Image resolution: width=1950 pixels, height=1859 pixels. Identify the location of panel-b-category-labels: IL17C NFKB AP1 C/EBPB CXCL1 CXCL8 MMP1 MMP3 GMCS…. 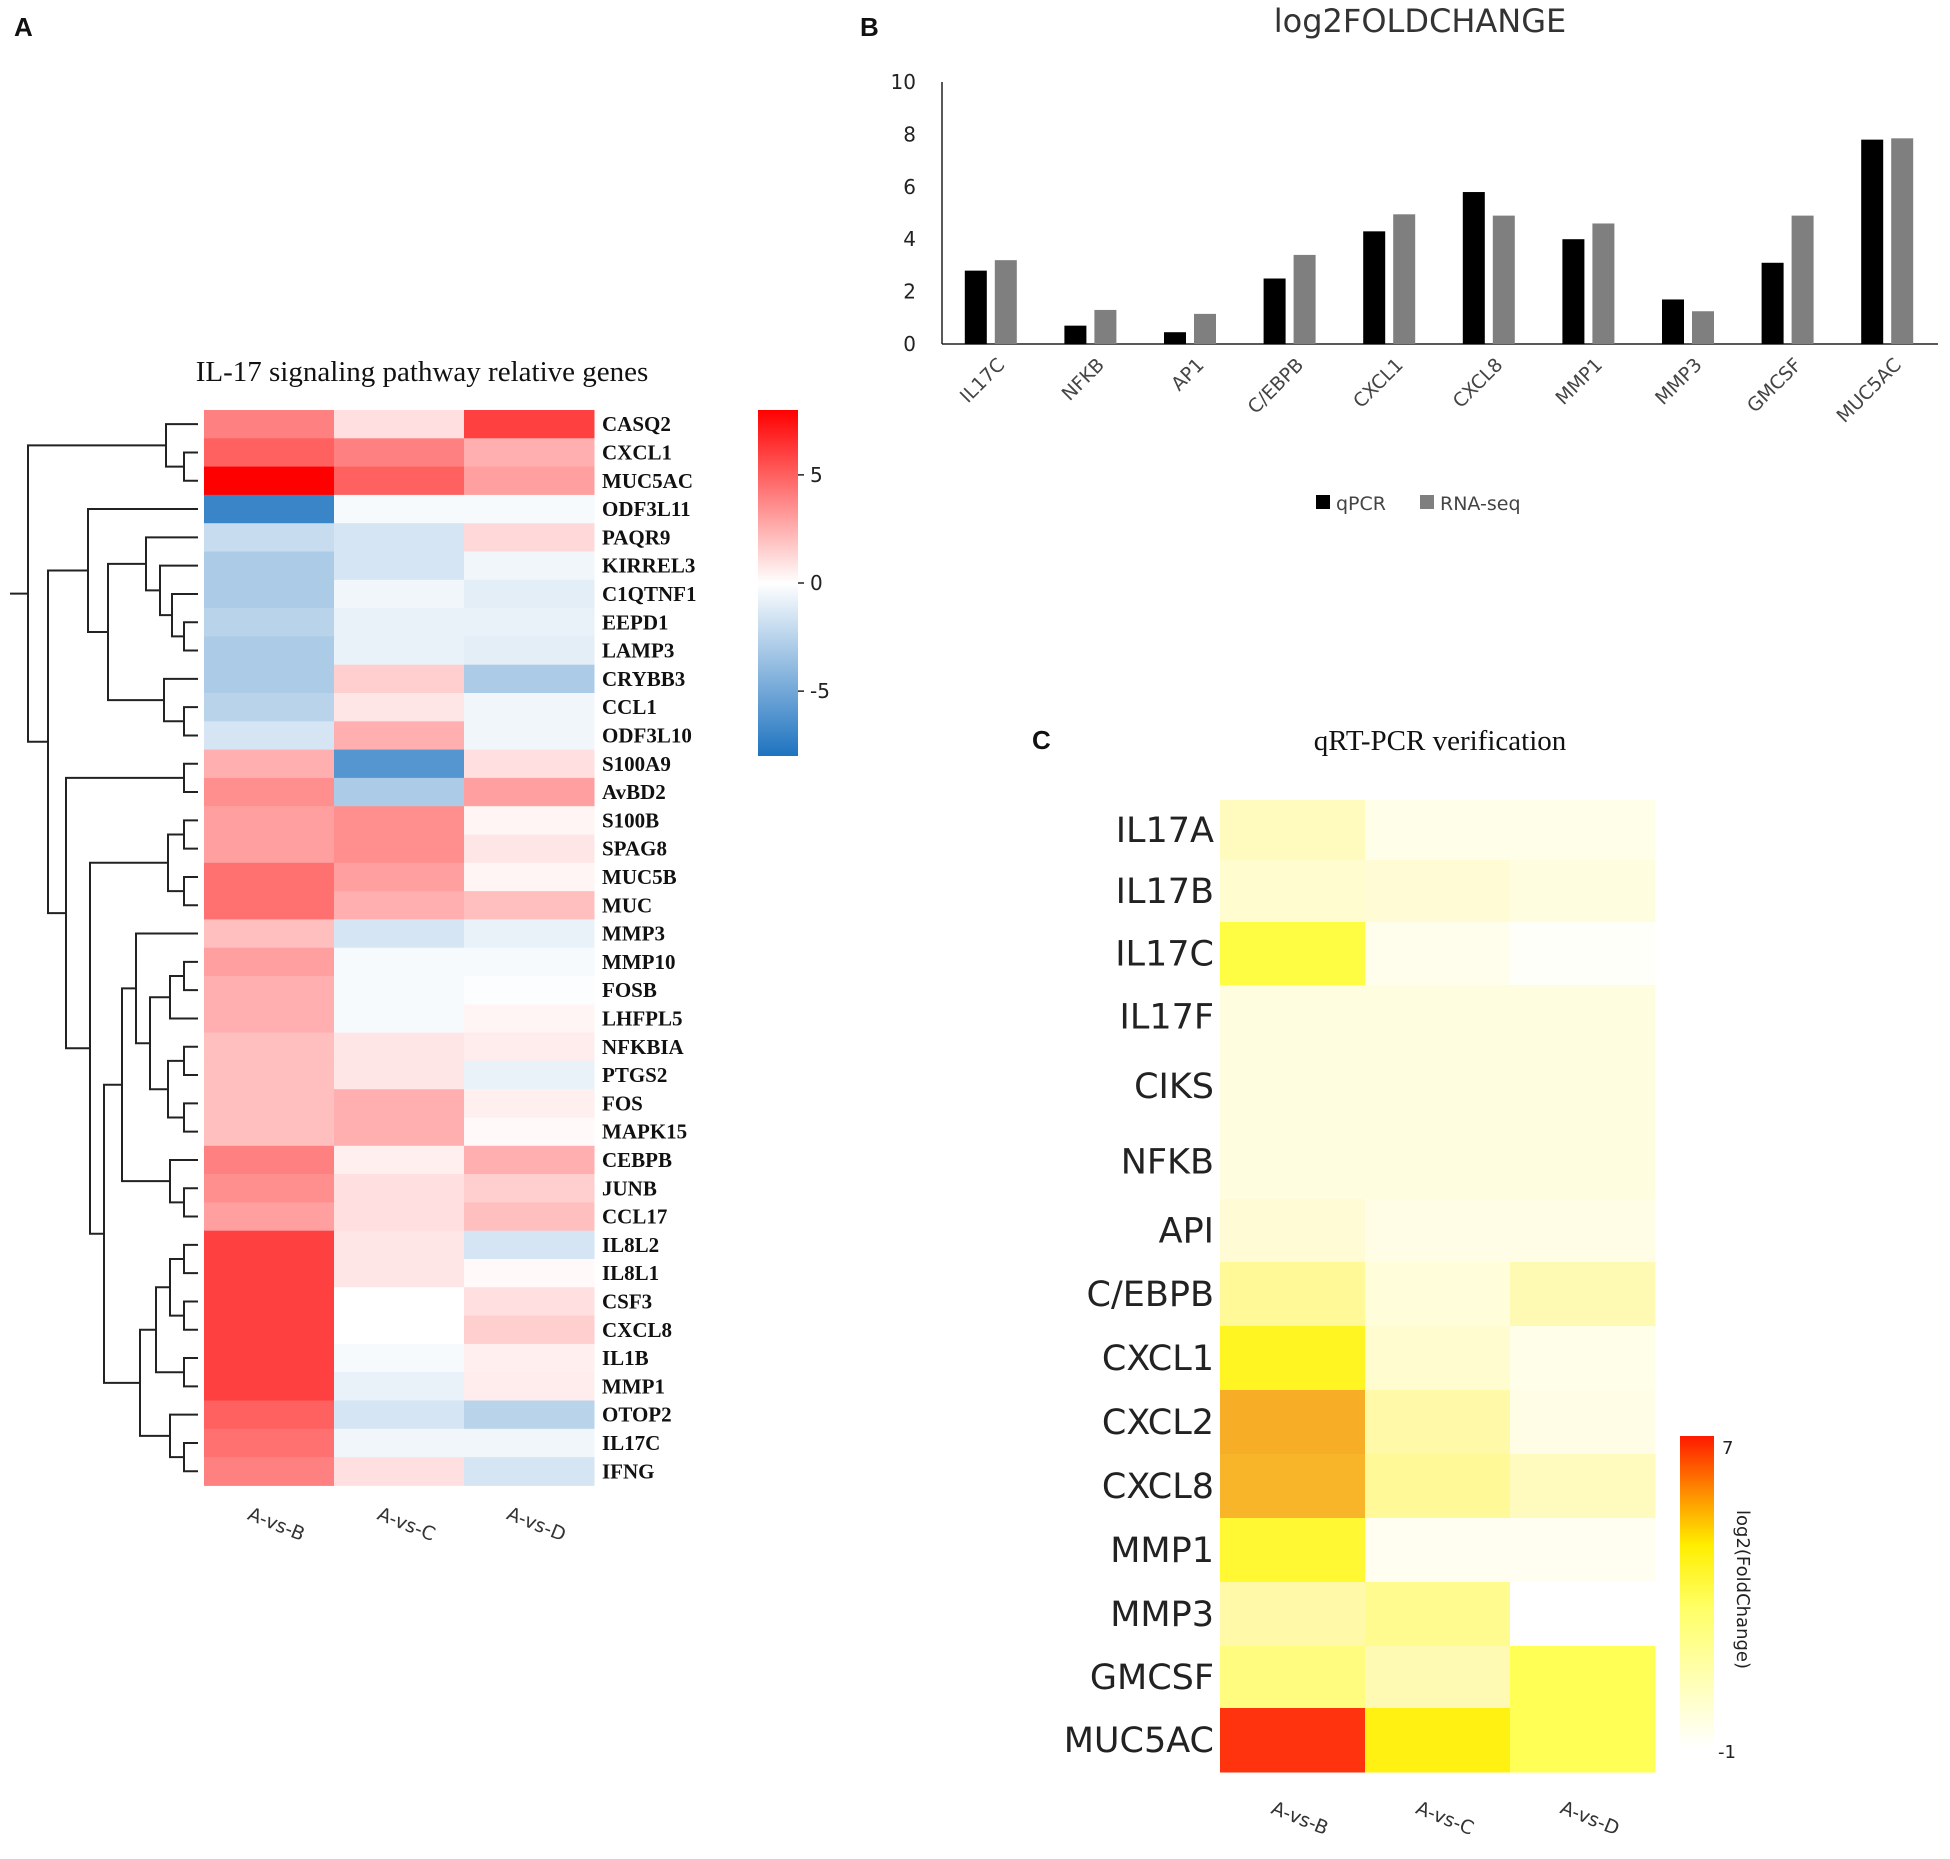
(1431, 390).